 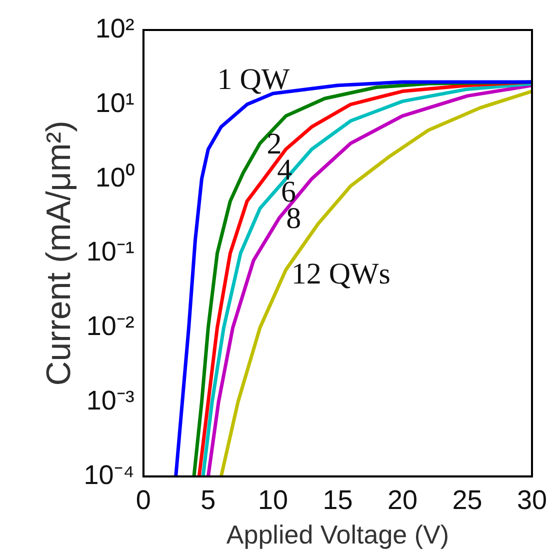 I want to click on annotation: 1 QW, so click(x=253, y=79).